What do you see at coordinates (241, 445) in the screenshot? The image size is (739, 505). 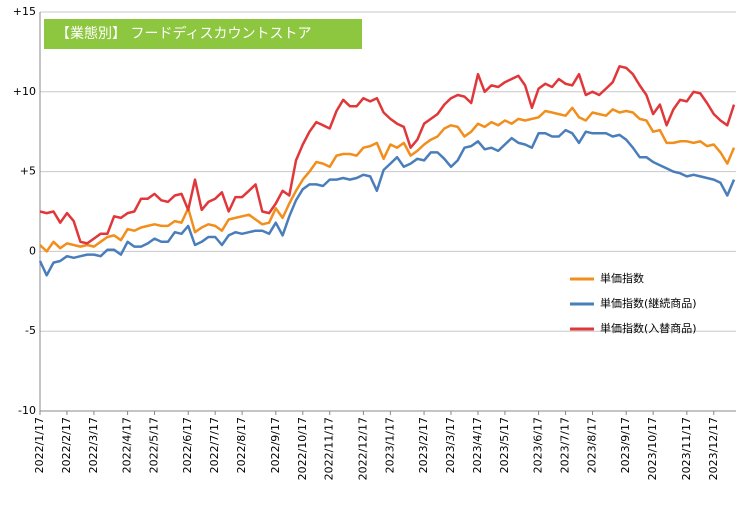 I see `x-tick-label: 2022/8/17` at bounding box center [241, 445].